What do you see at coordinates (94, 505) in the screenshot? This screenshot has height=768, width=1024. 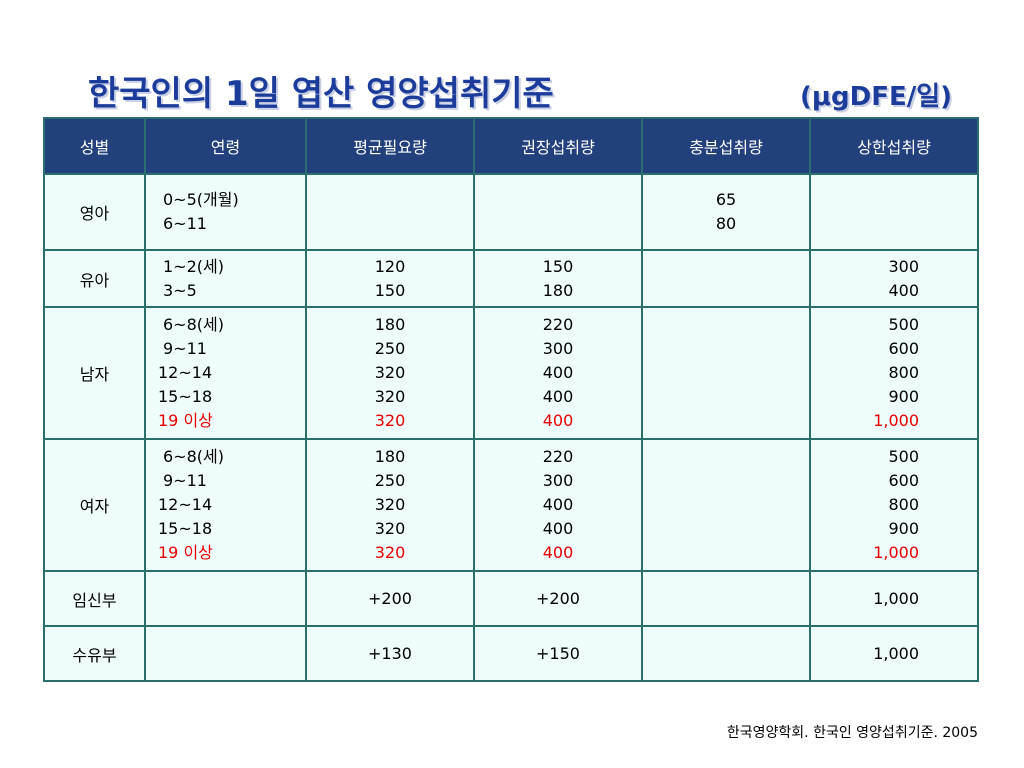 I see `group-cell: 여자` at bounding box center [94, 505].